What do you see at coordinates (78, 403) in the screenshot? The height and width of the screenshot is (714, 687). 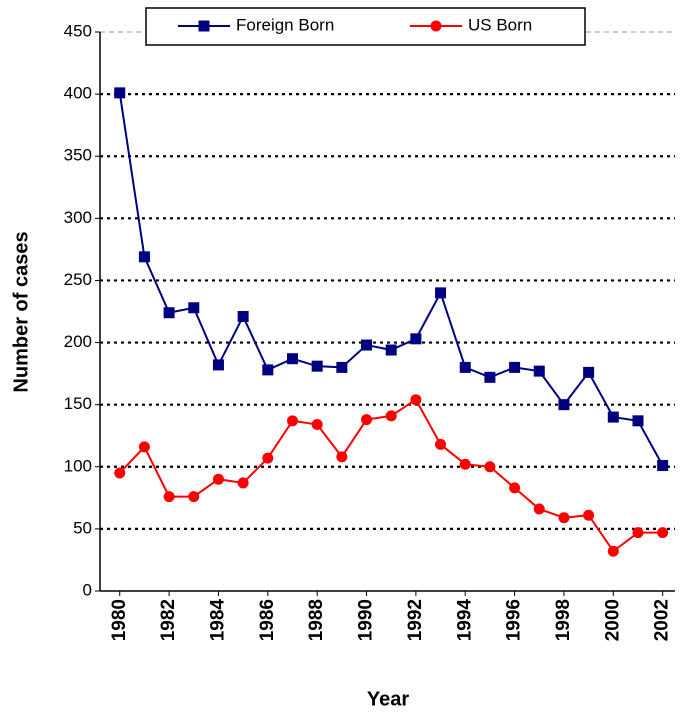 I see `y-tick-label: 150` at bounding box center [78, 403].